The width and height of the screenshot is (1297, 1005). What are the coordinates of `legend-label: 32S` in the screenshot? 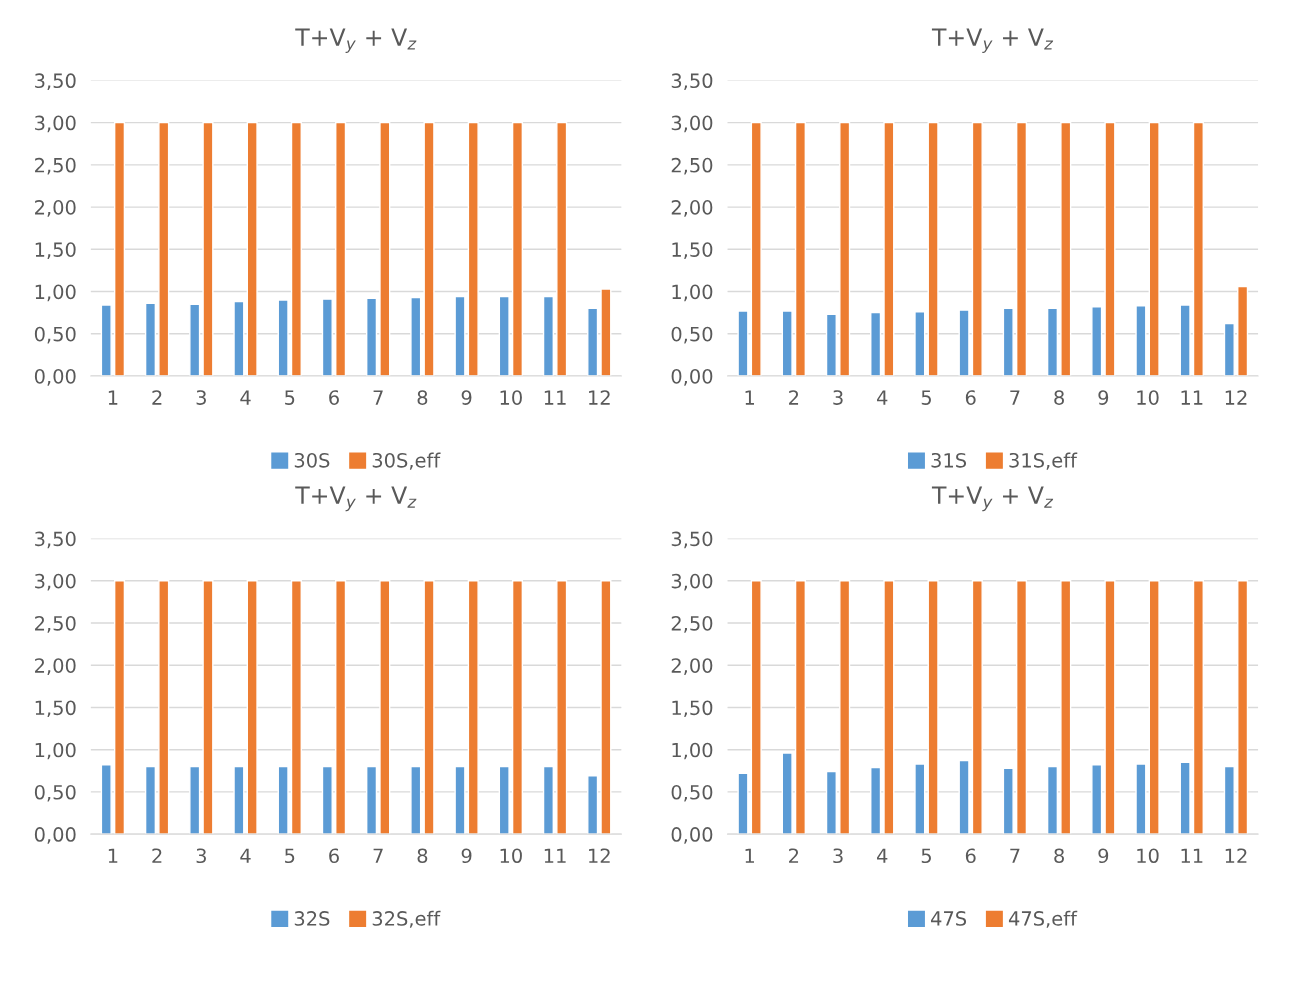 It's located at (312, 918).